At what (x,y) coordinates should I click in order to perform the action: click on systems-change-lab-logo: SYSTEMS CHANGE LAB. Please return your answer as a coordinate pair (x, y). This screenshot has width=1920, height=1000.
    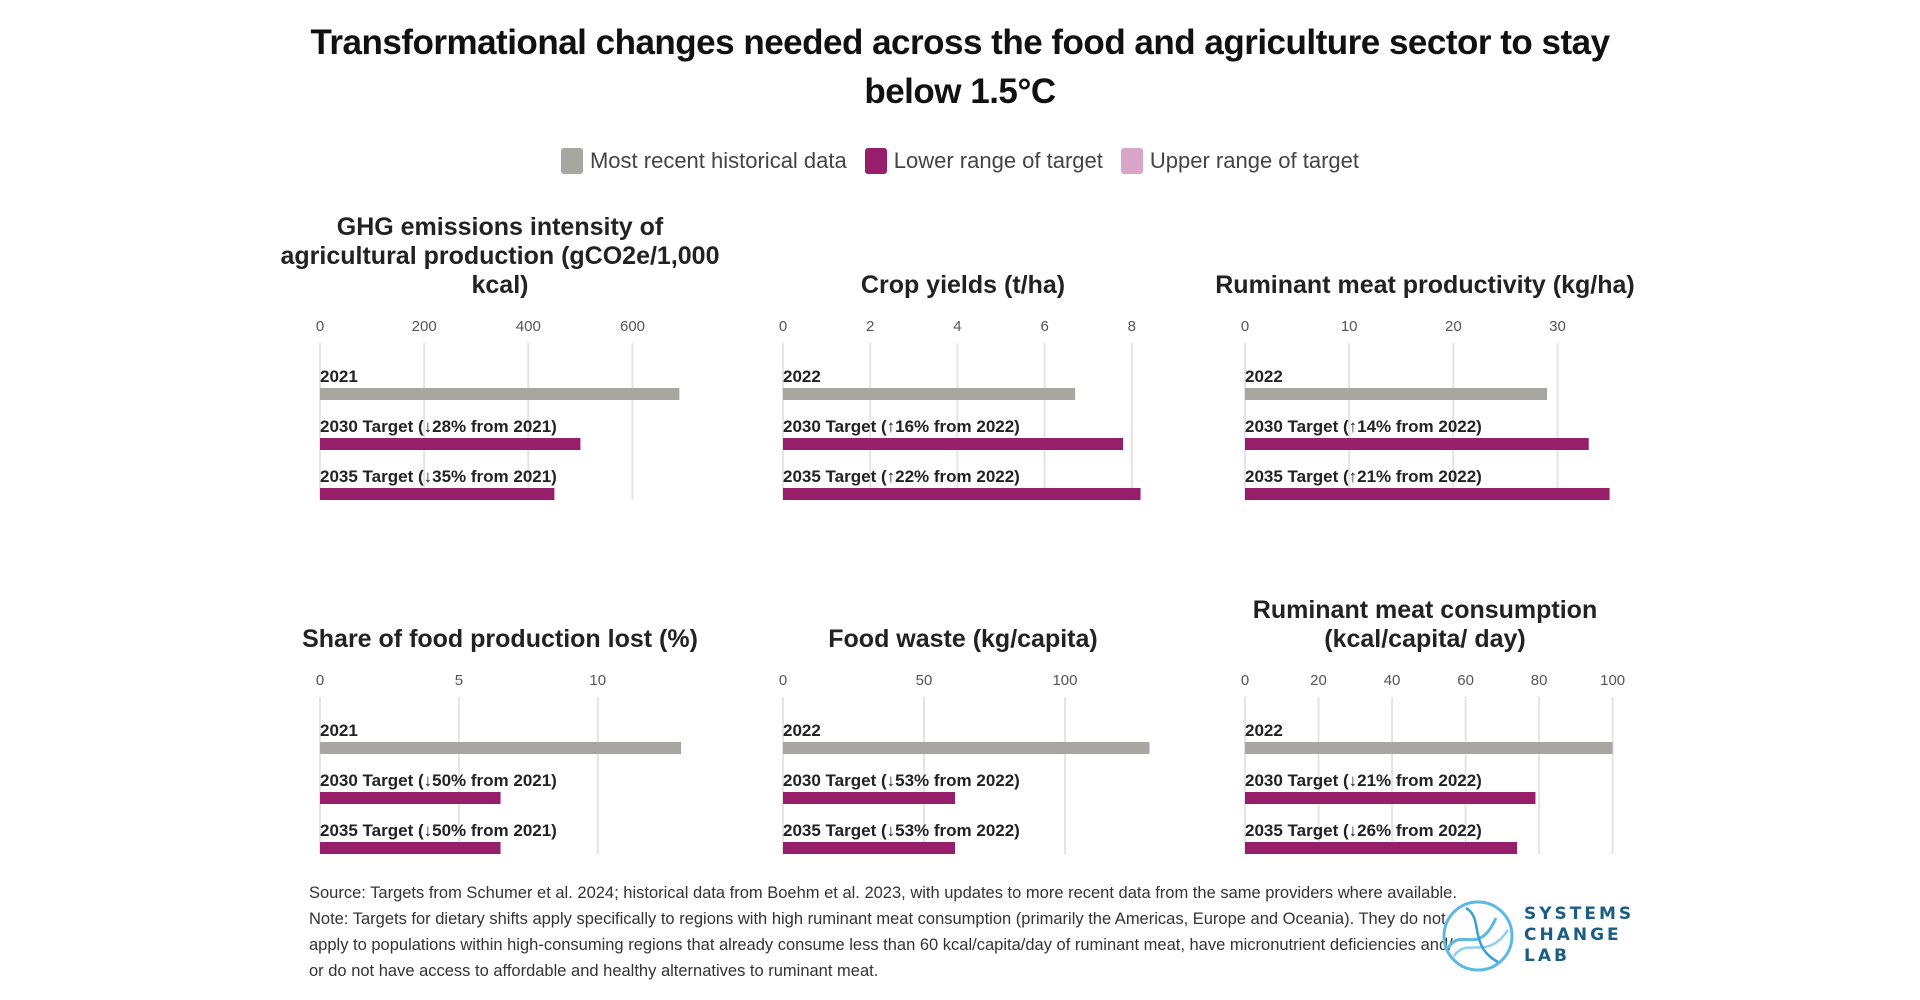
    Looking at the image, I should click on (1553, 936).